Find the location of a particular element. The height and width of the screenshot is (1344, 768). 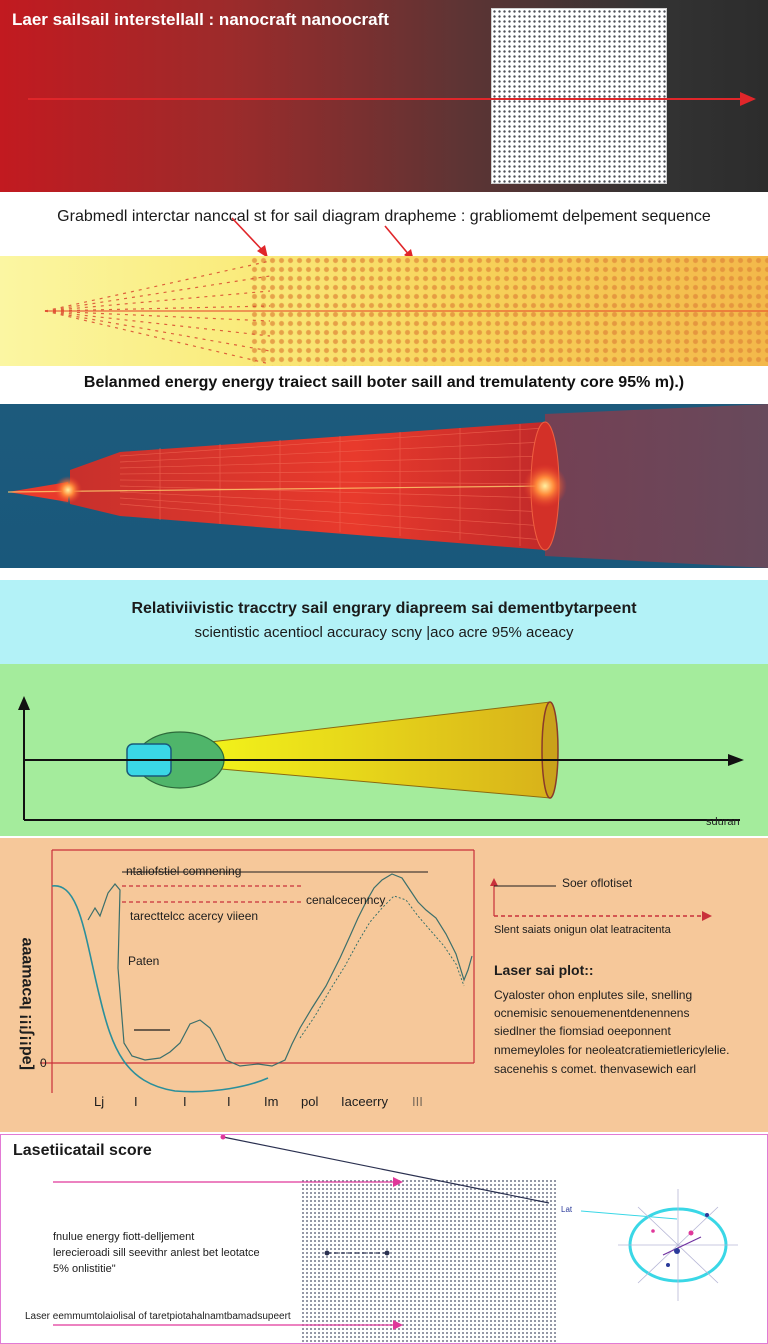

plot-text-line: ocnemisic senouemenentdenennens is located at coordinates (592, 1013).